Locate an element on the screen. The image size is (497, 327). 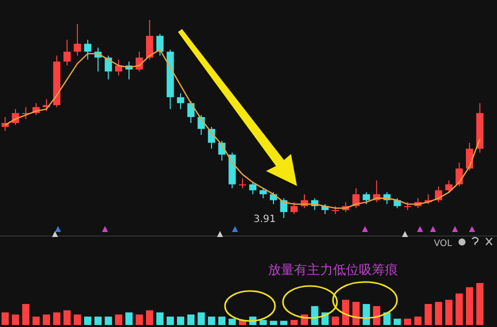
text: VOL is located at coordinates (443, 244).